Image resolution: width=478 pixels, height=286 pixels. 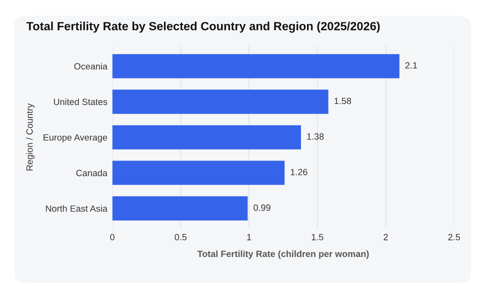 I want to click on data-label: 1.26, so click(x=299, y=172).